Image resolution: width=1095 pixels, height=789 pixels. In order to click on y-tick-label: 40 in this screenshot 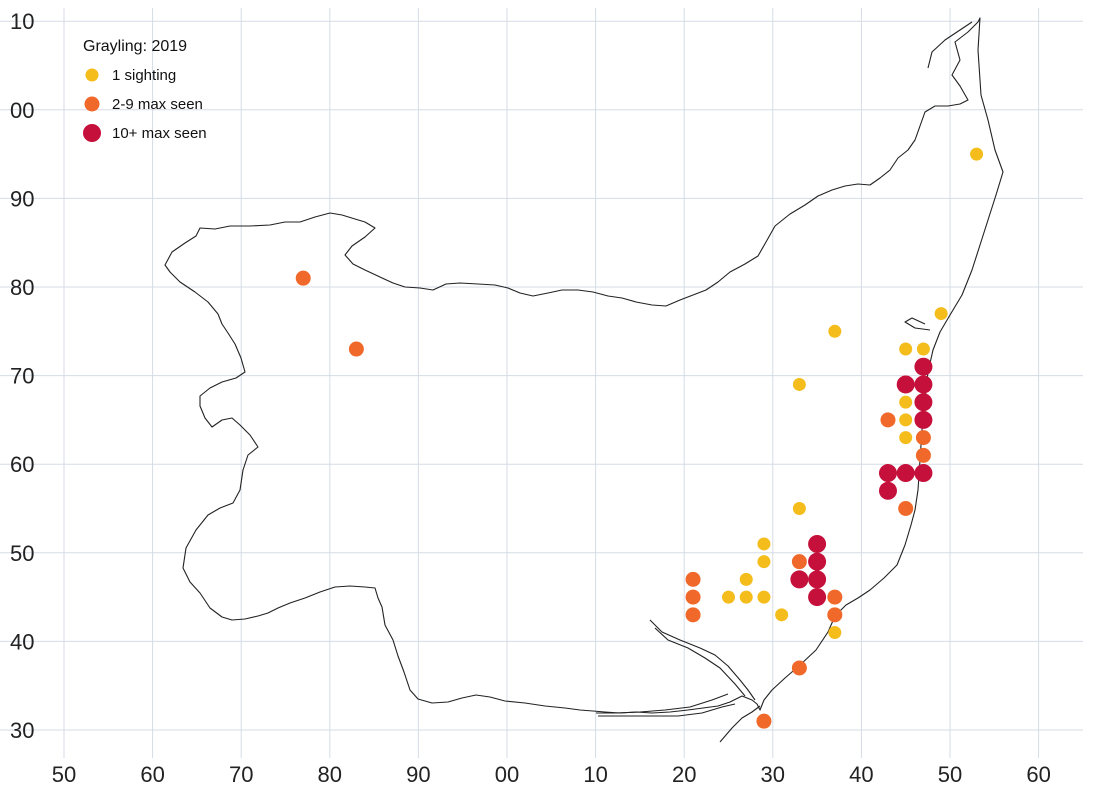, I will do `click(22, 641)`.